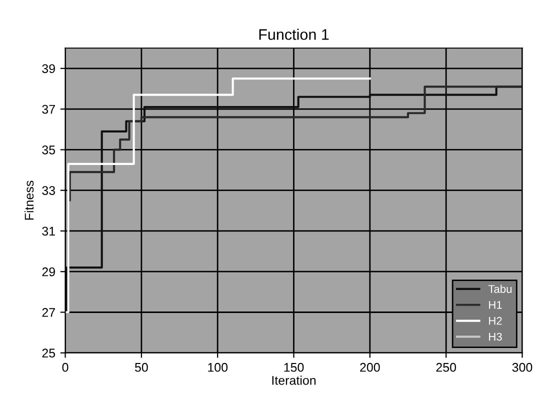 The image size is (544, 401). Describe the element at coordinates (294, 367) in the screenshot. I see `x-tick-label: 150` at that location.